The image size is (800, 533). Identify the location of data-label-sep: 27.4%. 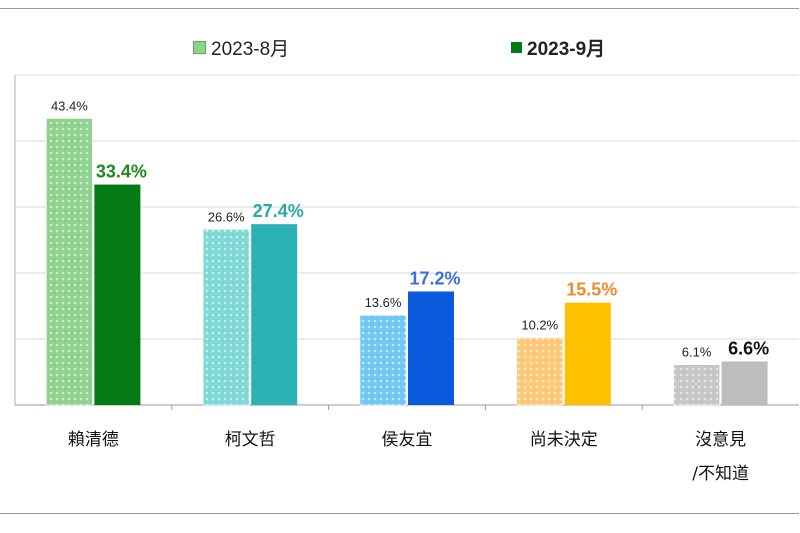
(278, 211).